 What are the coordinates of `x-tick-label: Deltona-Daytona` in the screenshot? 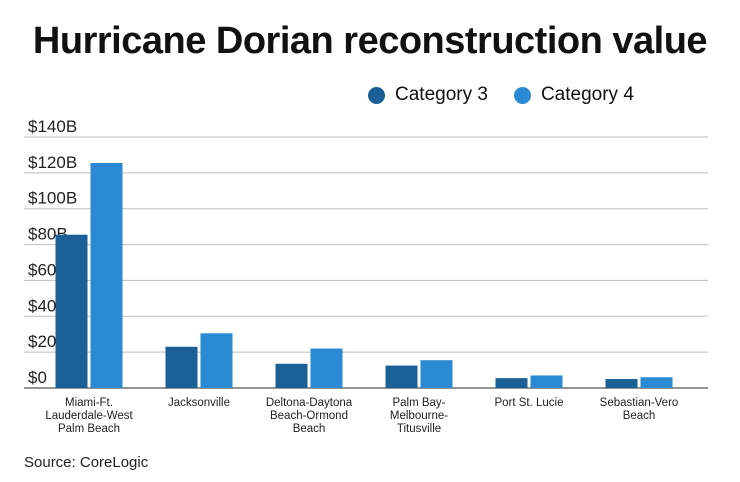 It's located at (309, 403).